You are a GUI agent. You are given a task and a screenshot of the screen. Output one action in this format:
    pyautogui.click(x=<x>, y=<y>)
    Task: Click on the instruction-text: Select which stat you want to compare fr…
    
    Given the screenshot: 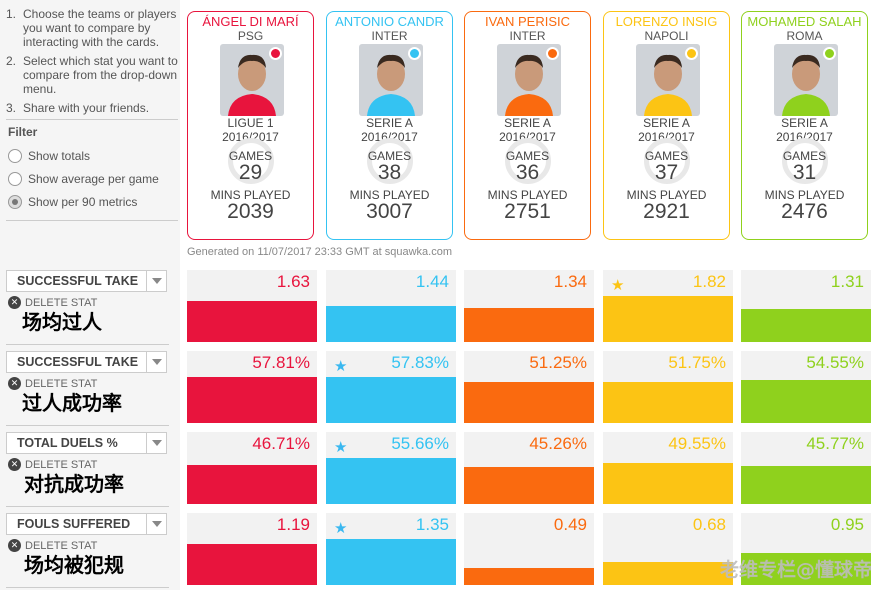 What is the action you would take?
    pyautogui.click(x=100, y=75)
    